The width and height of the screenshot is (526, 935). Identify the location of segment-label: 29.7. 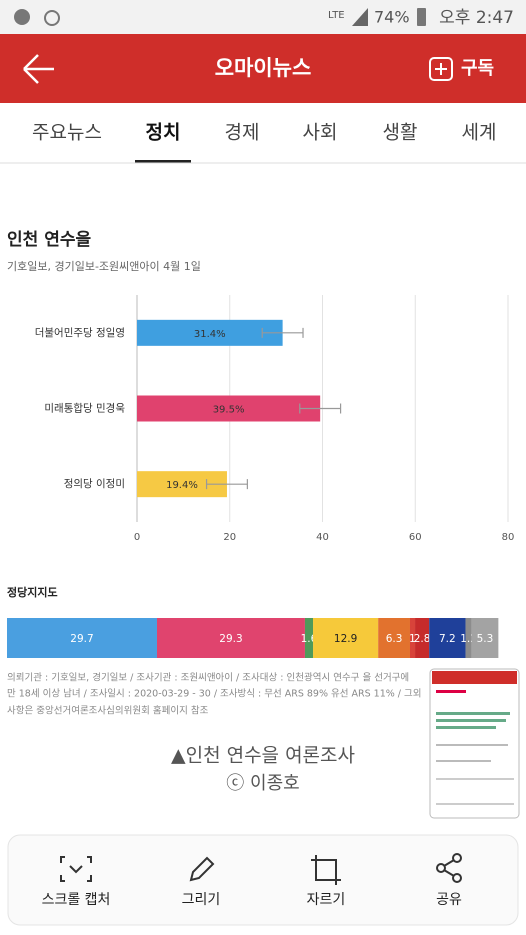
(81, 639).